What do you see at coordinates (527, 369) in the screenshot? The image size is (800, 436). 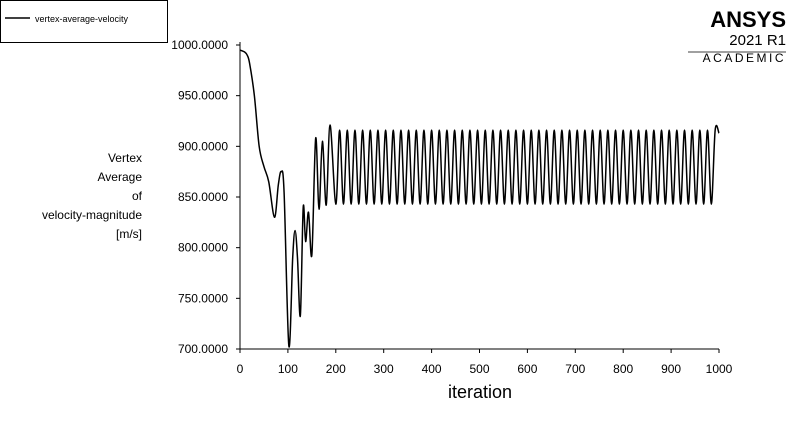 I see `x-tick-label: 600` at bounding box center [527, 369].